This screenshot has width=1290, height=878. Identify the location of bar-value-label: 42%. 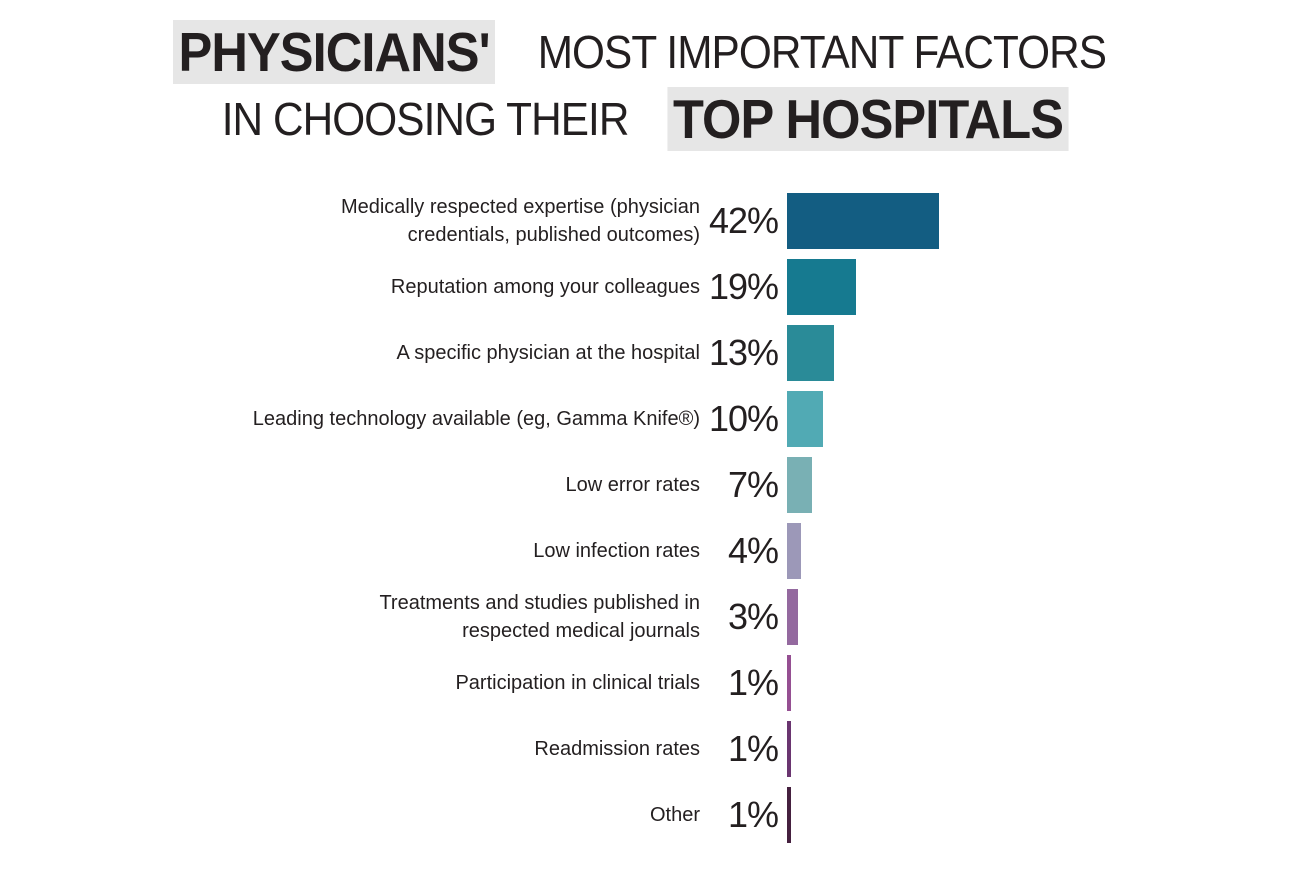
(743, 220).